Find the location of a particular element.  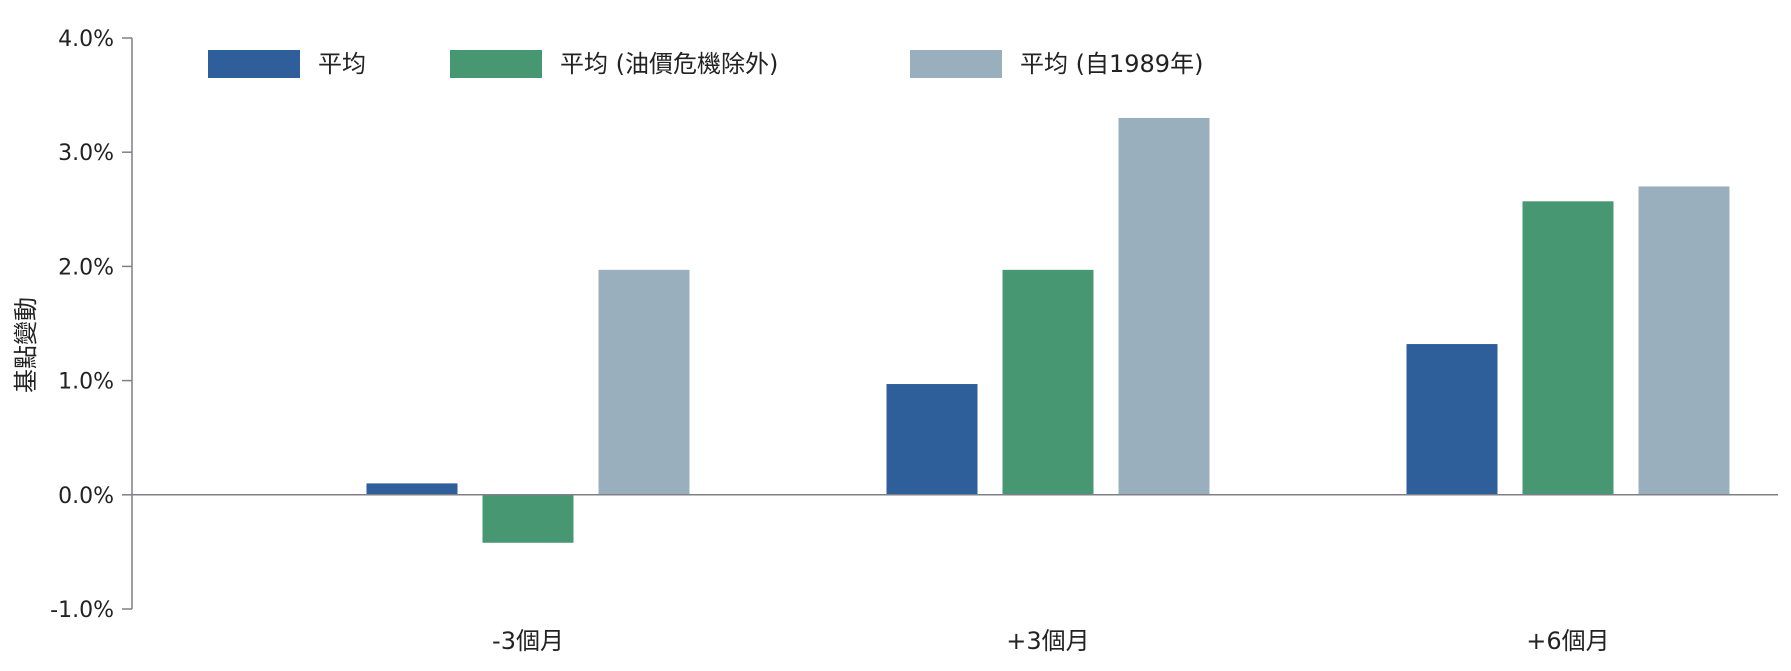

x-category-label: +3個月 is located at coordinates (1047, 641).